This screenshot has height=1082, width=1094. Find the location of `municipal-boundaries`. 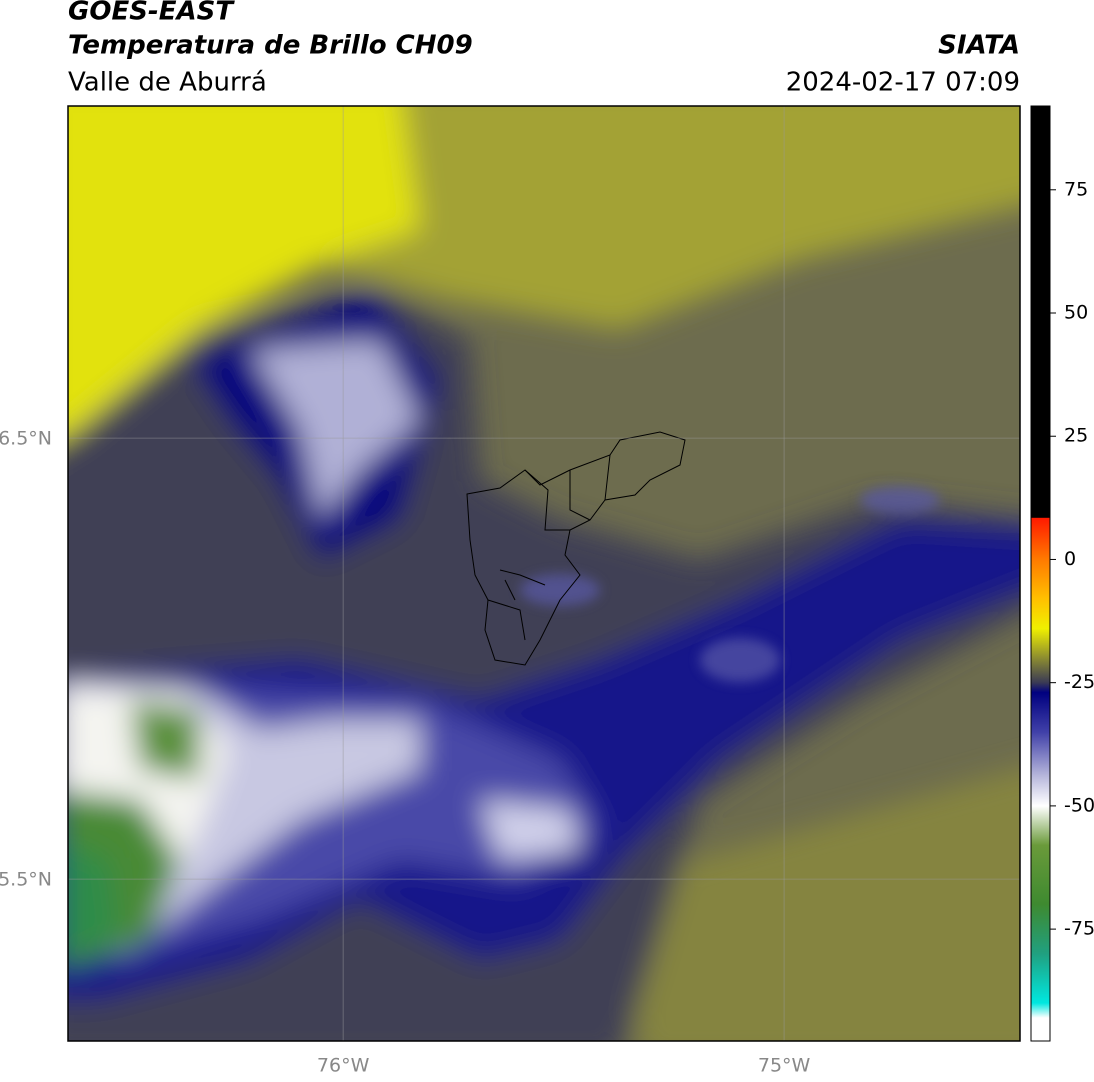

municipal-boundaries is located at coordinates (576, 548).